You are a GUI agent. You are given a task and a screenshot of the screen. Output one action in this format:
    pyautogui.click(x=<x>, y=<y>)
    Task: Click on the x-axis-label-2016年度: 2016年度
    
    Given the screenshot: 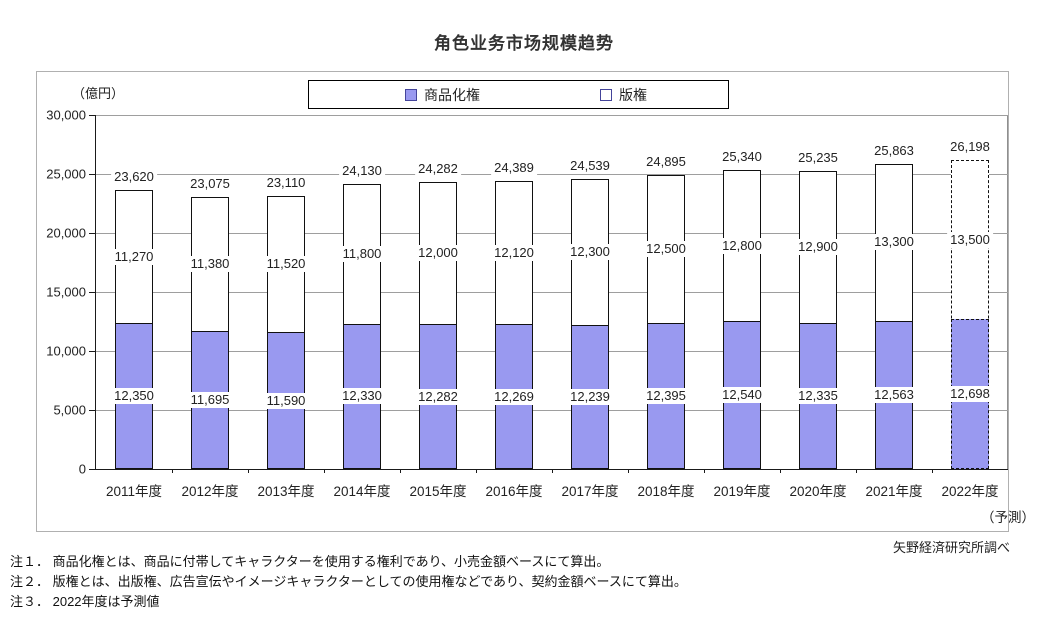 What is the action you would take?
    pyautogui.click(x=514, y=491)
    